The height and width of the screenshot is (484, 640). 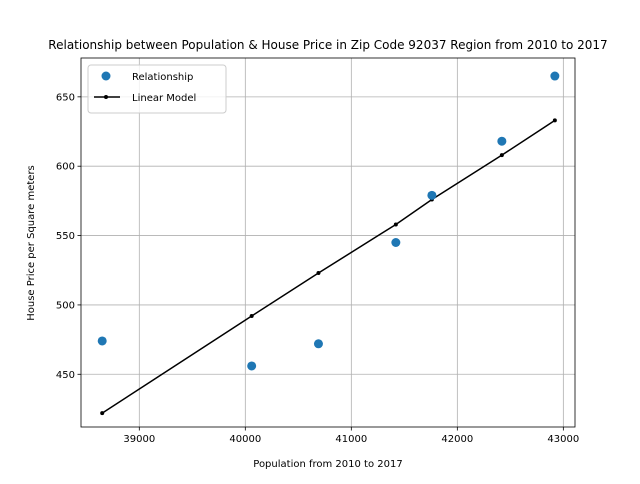 What do you see at coordinates (563, 439) in the screenshot?
I see `x-tick-label: 43000` at bounding box center [563, 439].